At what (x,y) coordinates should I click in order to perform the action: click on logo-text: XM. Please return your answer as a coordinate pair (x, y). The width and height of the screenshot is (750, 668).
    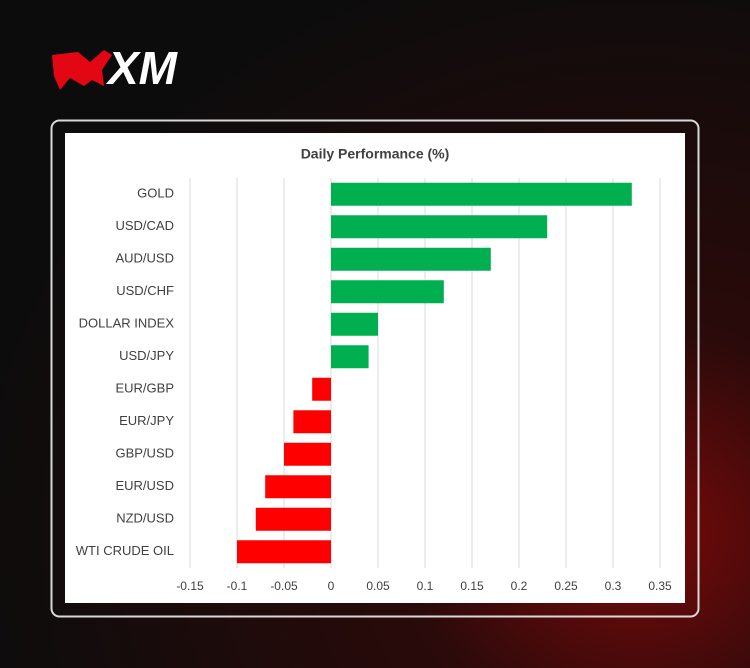
    Looking at the image, I should click on (142, 68).